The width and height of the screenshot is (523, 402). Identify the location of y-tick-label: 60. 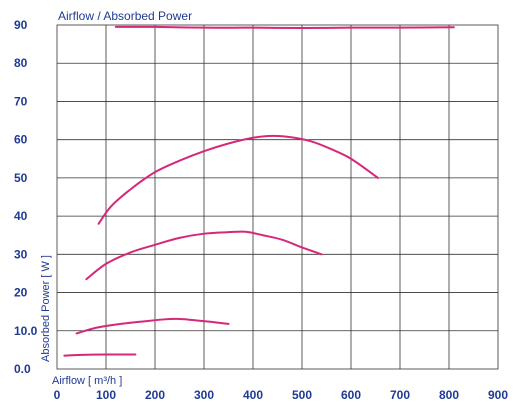
(21, 140).